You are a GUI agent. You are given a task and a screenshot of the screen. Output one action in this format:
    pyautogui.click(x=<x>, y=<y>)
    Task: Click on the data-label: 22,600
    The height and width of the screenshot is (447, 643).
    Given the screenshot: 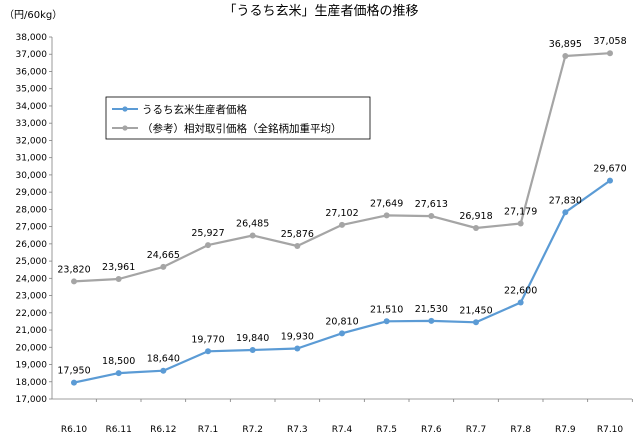 What is the action you would take?
    pyautogui.click(x=520, y=290)
    